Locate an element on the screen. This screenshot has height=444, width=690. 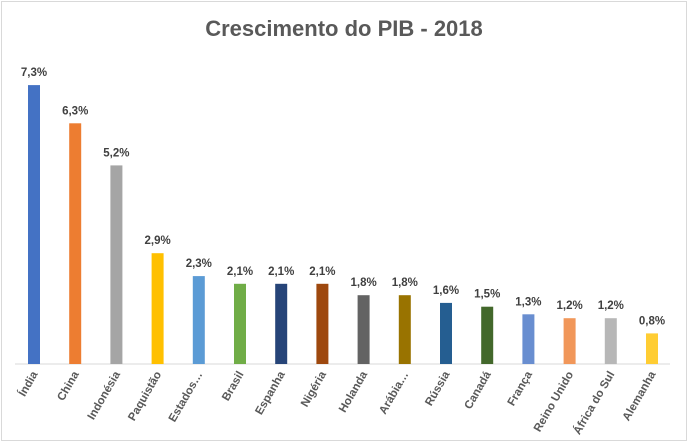
category-label-7: Nigéria is located at coordinates (314, 389).